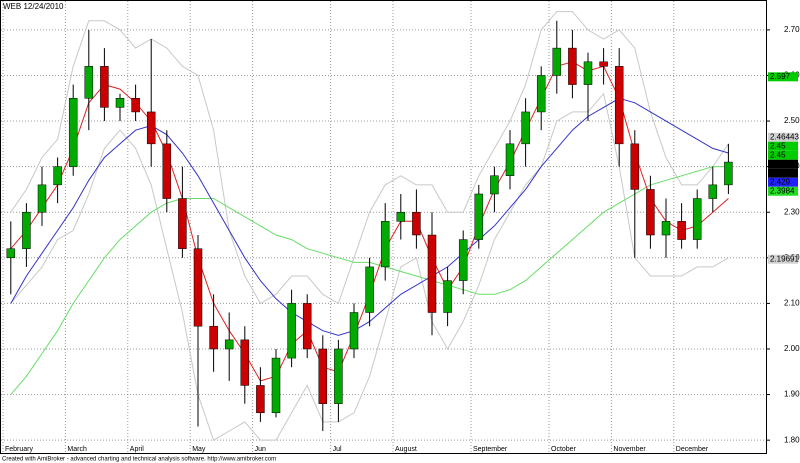 The height and width of the screenshot is (463, 800). I want to click on x-tick-label: November, so click(629, 449).